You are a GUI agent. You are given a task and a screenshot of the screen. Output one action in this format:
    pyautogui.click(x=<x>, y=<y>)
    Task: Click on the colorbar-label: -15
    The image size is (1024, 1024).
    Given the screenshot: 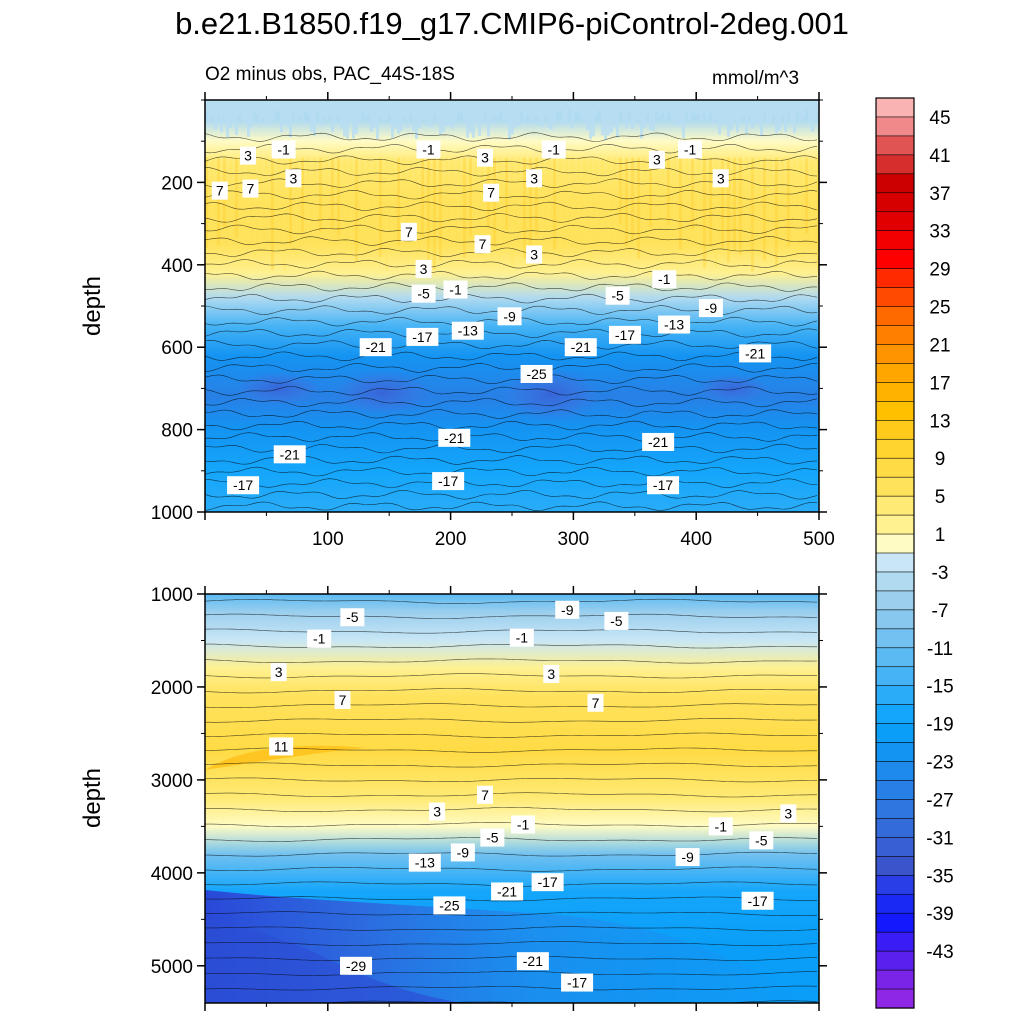 What is the action you would take?
    pyautogui.click(x=939, y=687)
    